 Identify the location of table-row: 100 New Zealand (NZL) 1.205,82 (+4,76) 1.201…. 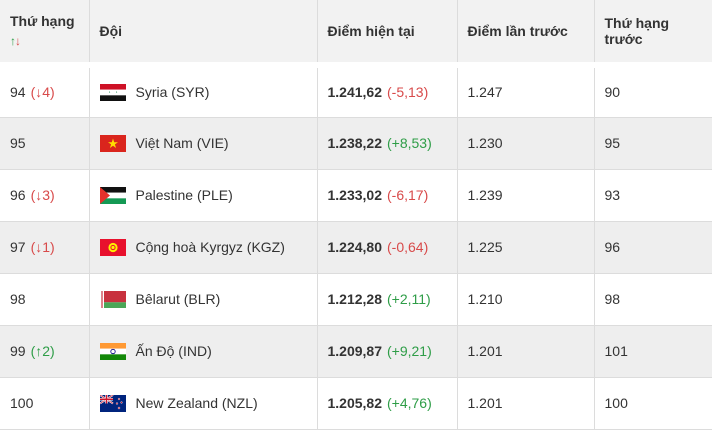
(356, 403).